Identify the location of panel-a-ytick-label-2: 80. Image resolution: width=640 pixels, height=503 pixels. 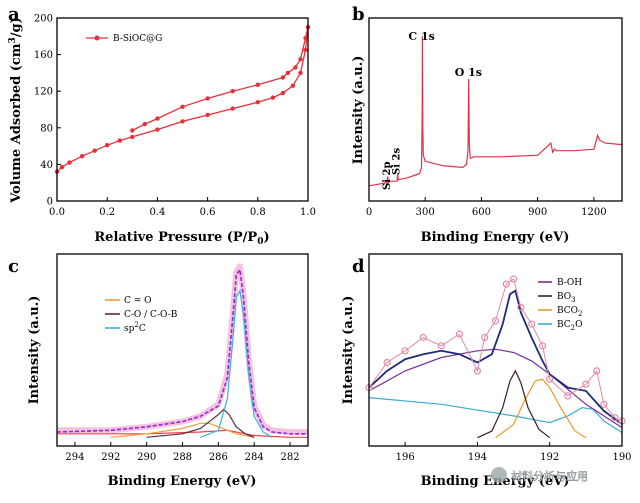
(46, 128).